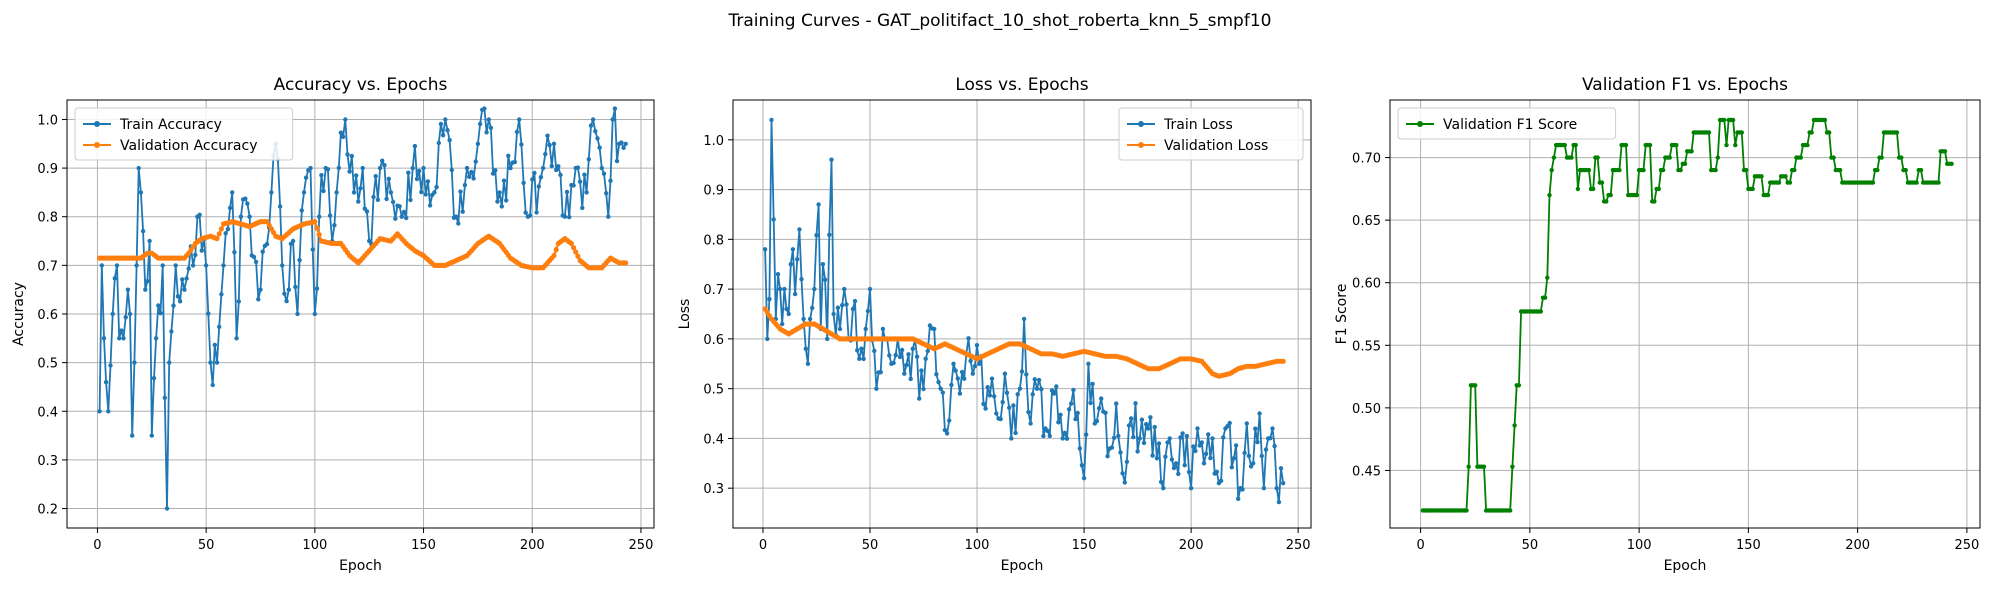  I want to click on x-tick-label: 200, so click(1857, 545).